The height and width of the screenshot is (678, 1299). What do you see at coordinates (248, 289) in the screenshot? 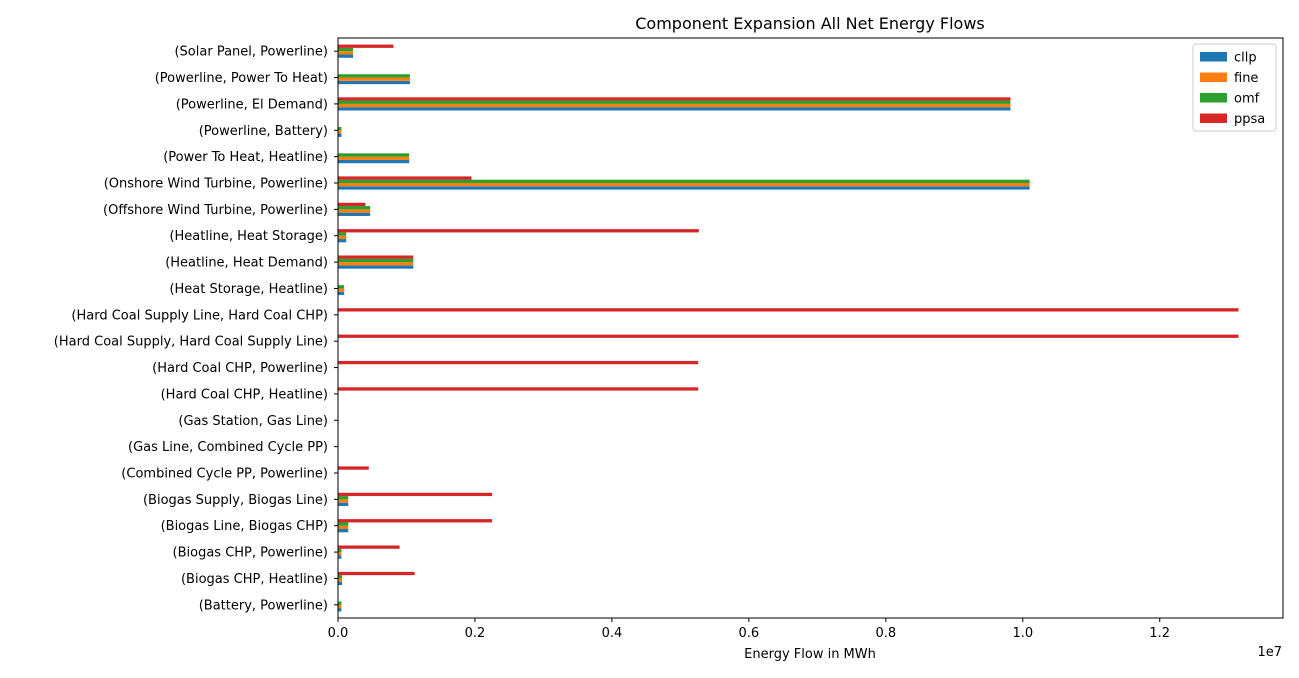
I see `y-tick-label: (Heat Storage, Heatline)` at bounding box center [248, 289].